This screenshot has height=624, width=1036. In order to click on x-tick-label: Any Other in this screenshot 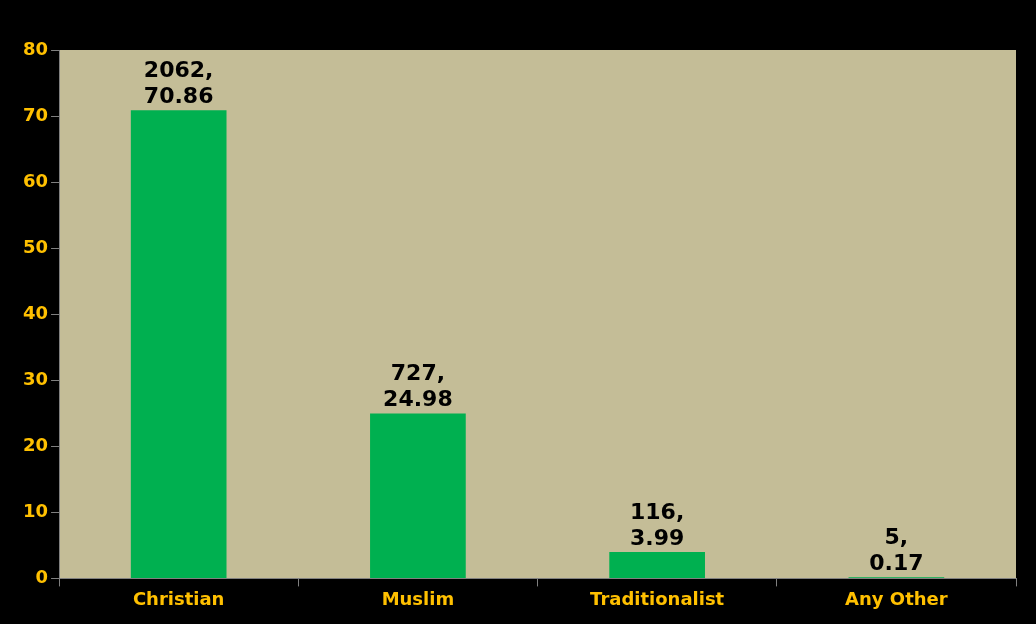, I will do `click(896, 598)`.